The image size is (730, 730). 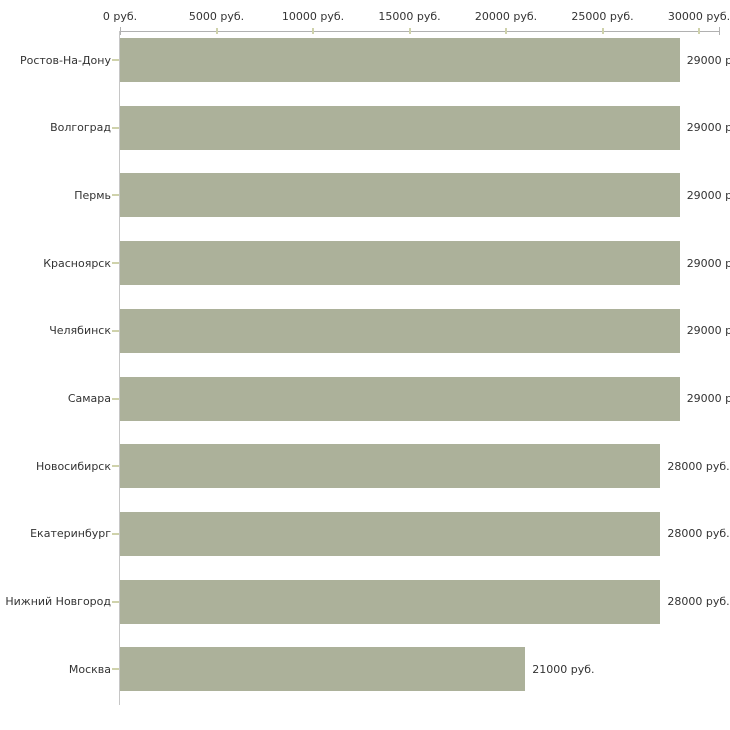 I want to click on x-axis-line, so click(x=419, y=31).